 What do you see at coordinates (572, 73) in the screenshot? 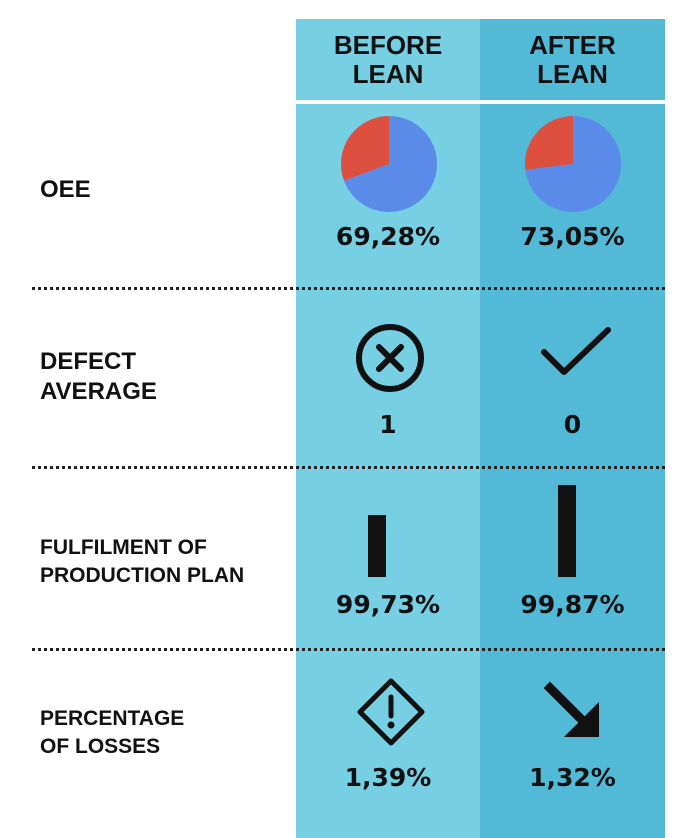
I see `after-lean-header-line2: LEAN` at bounding box center [572, 73].